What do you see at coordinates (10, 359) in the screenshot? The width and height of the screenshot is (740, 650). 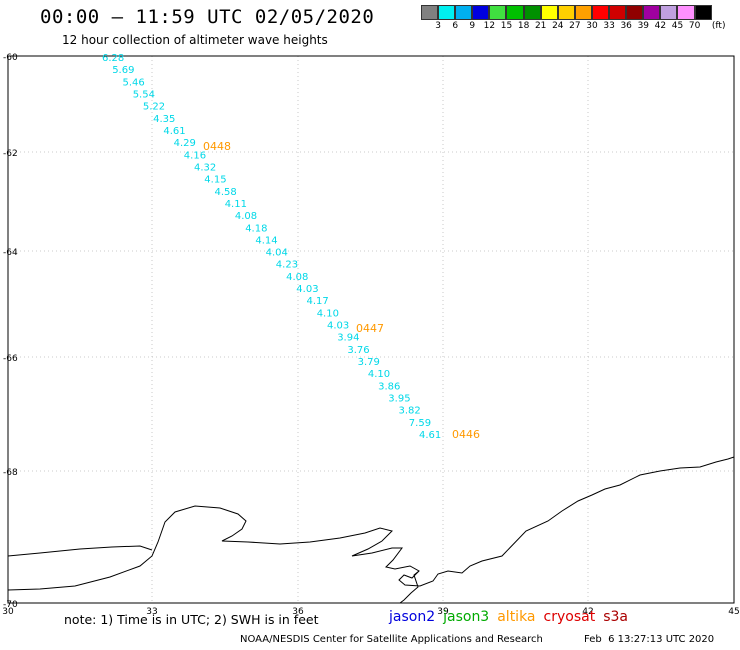 I see `latitude-label: -66` at bounding box center [10, 359].